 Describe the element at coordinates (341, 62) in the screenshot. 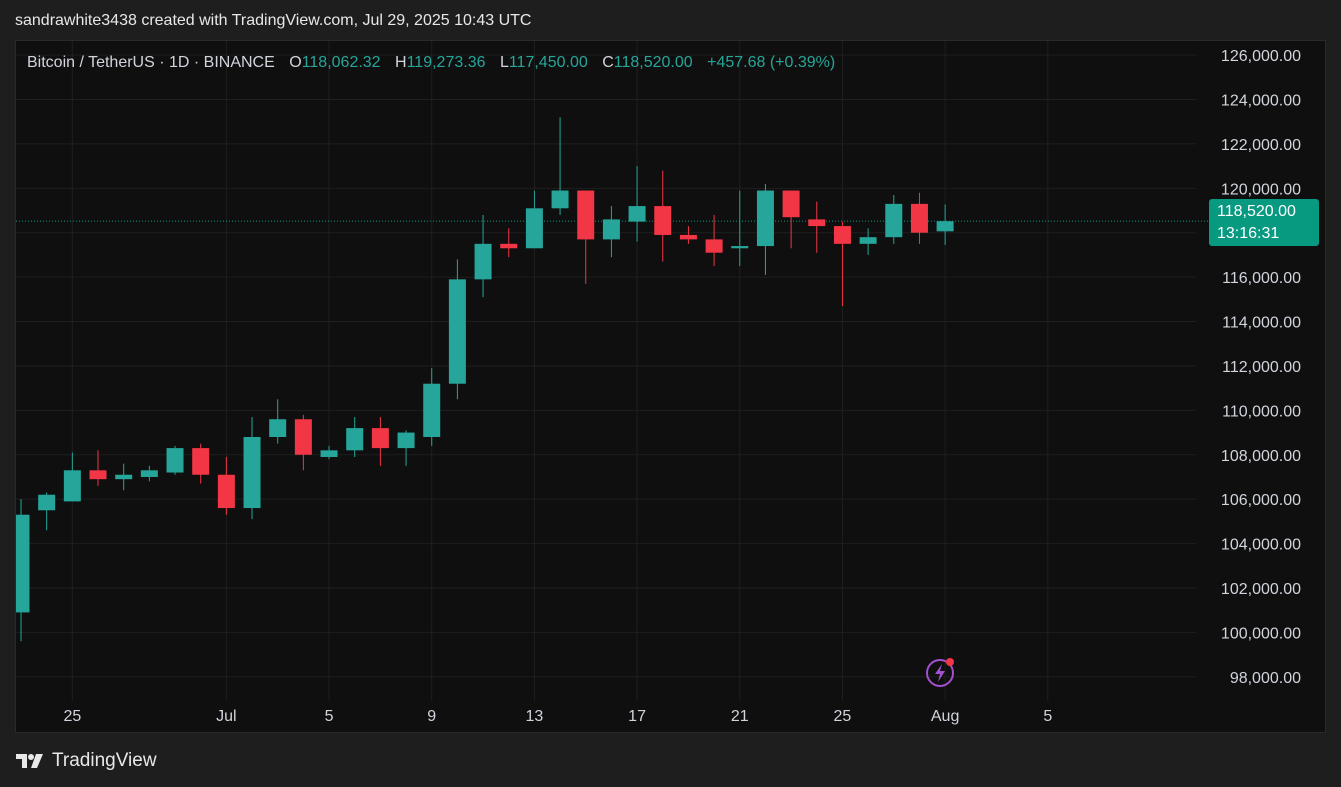

I see `legend-open-value: 118,062.32` at that location.